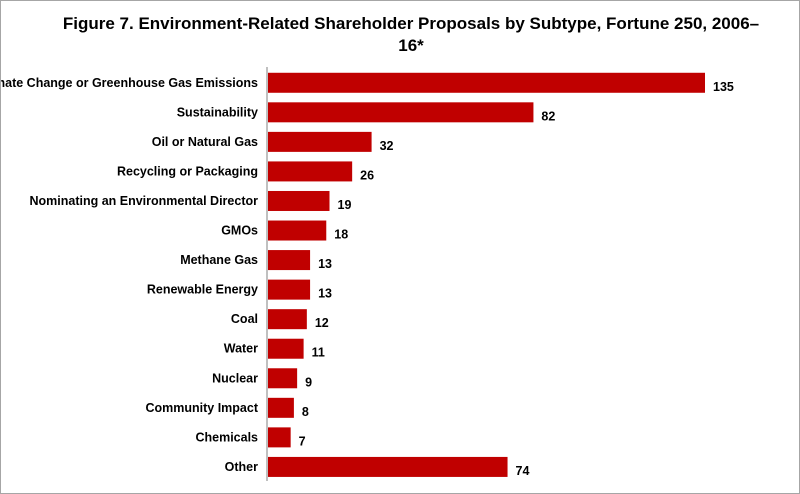 The height and width of the screenshot is (494, 800). What do you see at coordinates (239, 231) in the screenshot?
I see `category-label: GMOs` at bounding box center [239, 231].